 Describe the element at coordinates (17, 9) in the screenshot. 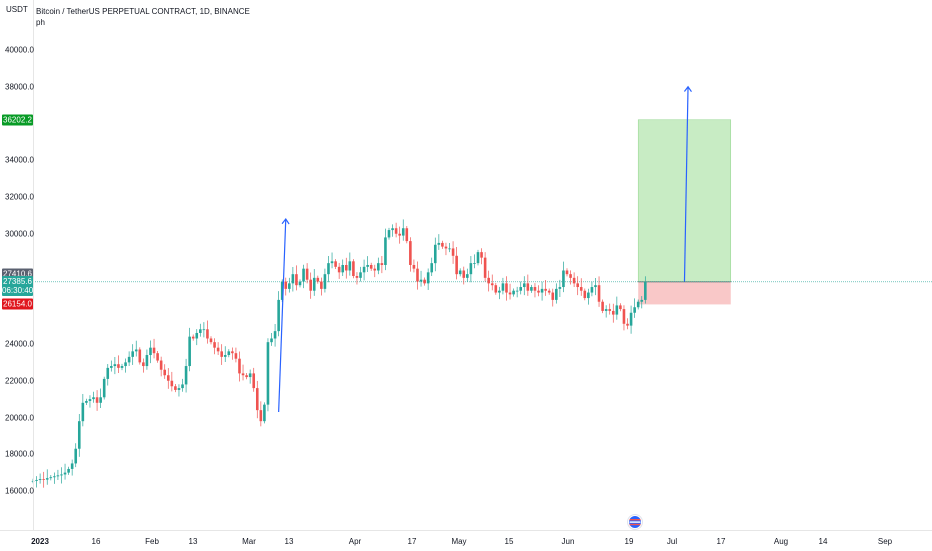

I see `price-axis-unit: USDT` at that location.